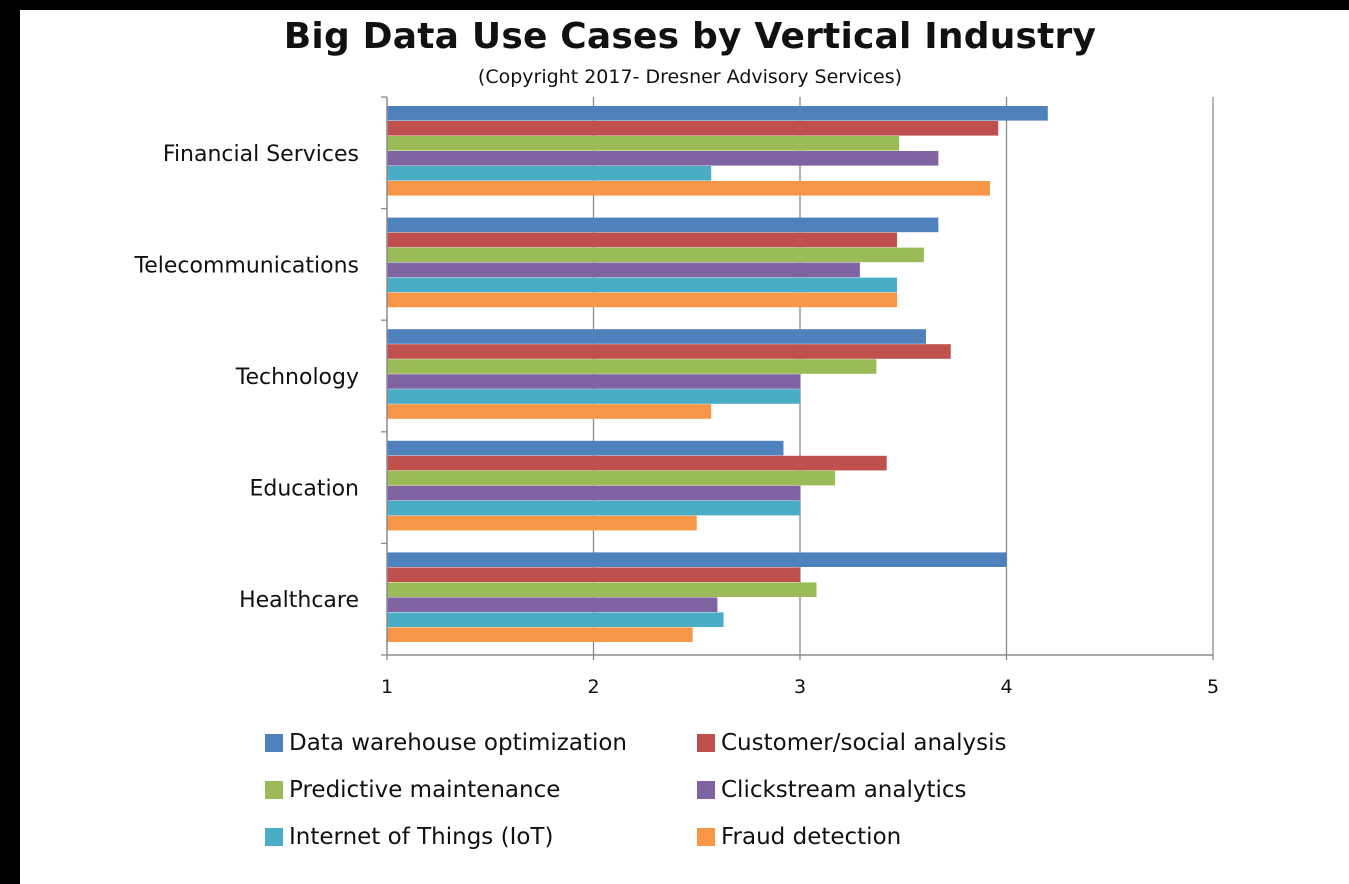 Image resolution: width=1349 pixels, height=884 pixels. I want to click on category-label: Healthcare, so click(299, 600).